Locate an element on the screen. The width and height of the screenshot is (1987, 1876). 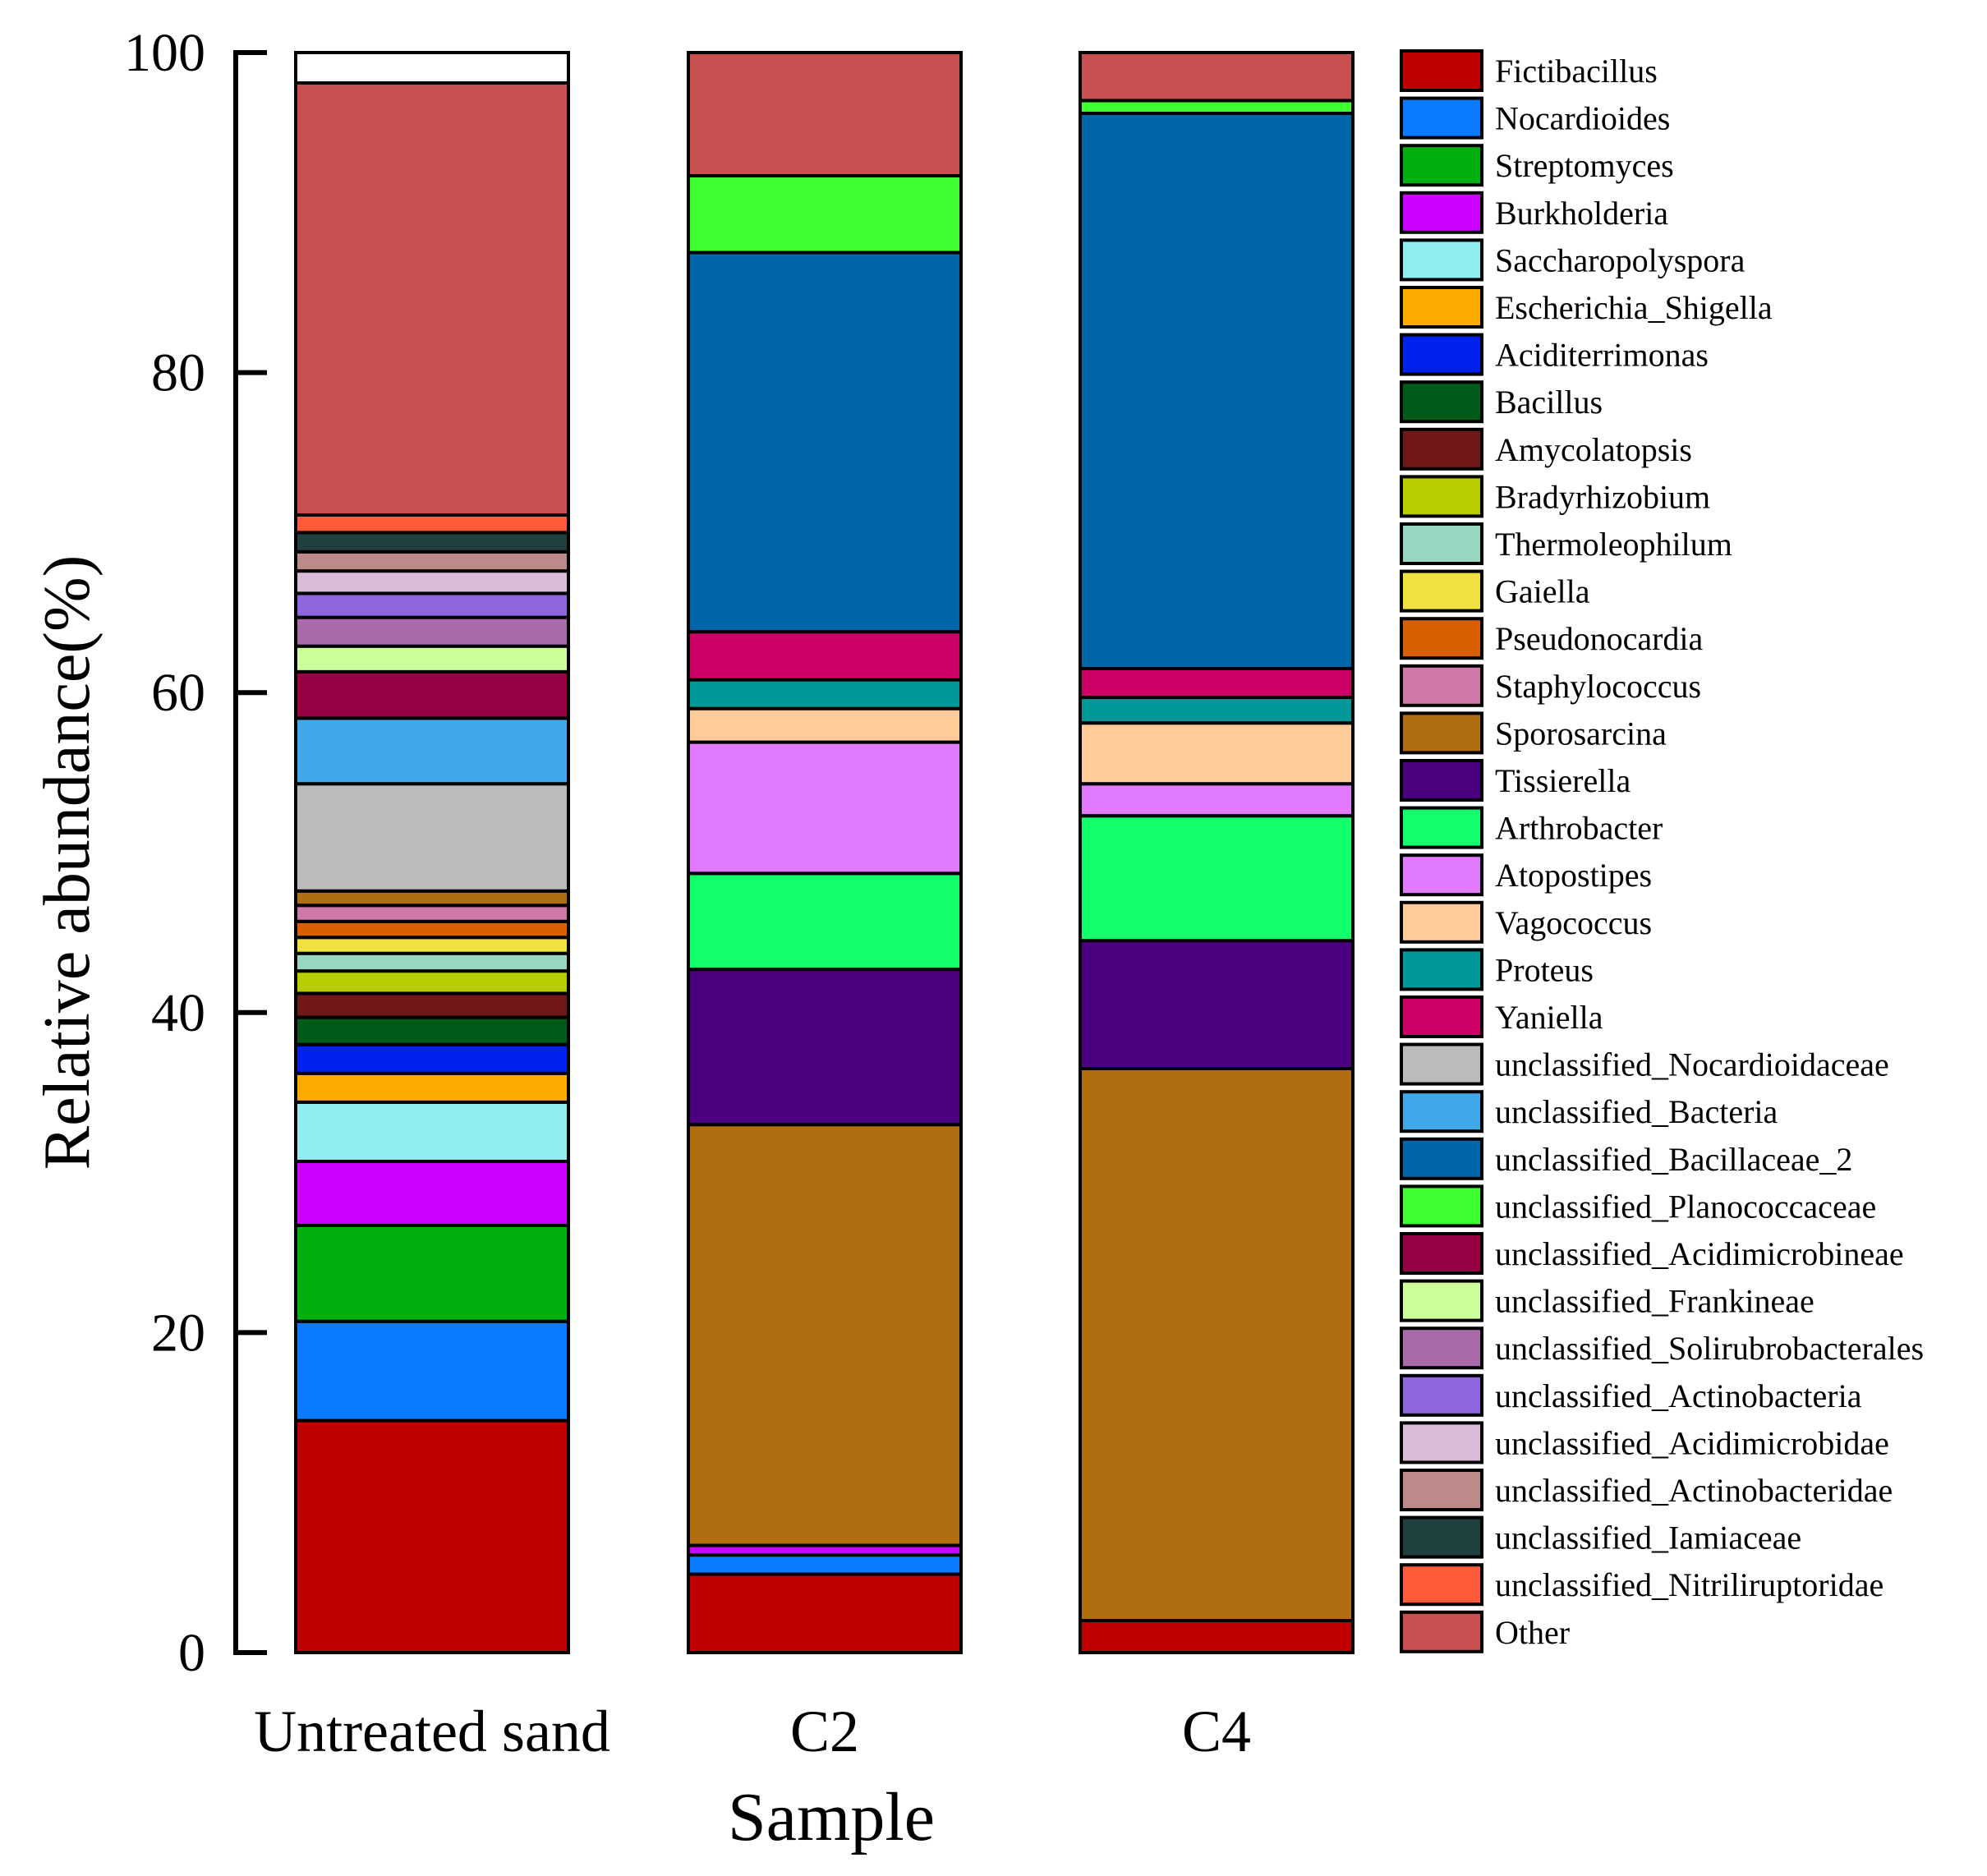
legend-label-unclassified-bacillaceae-2: unclassified_Bacillaceae_2 is located at coordinates (1673, 1159).